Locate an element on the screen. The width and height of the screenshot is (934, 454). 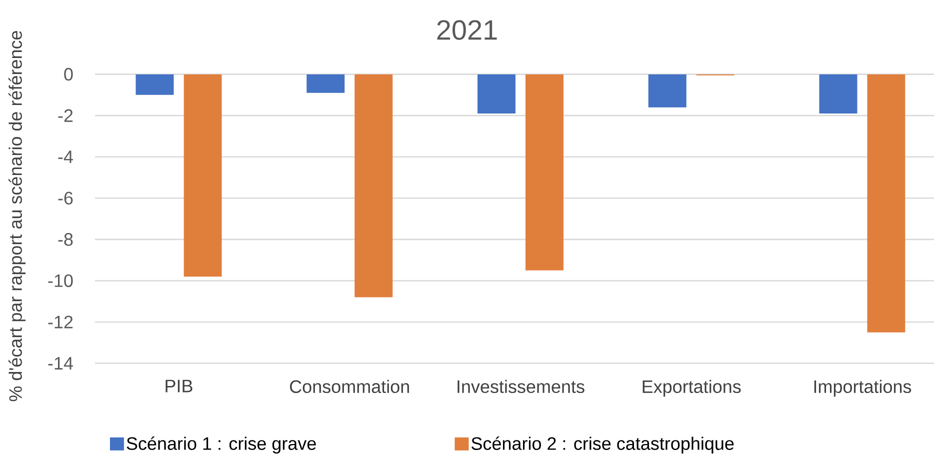
y-tick-label: -6 is located at coordinates (65, 198).